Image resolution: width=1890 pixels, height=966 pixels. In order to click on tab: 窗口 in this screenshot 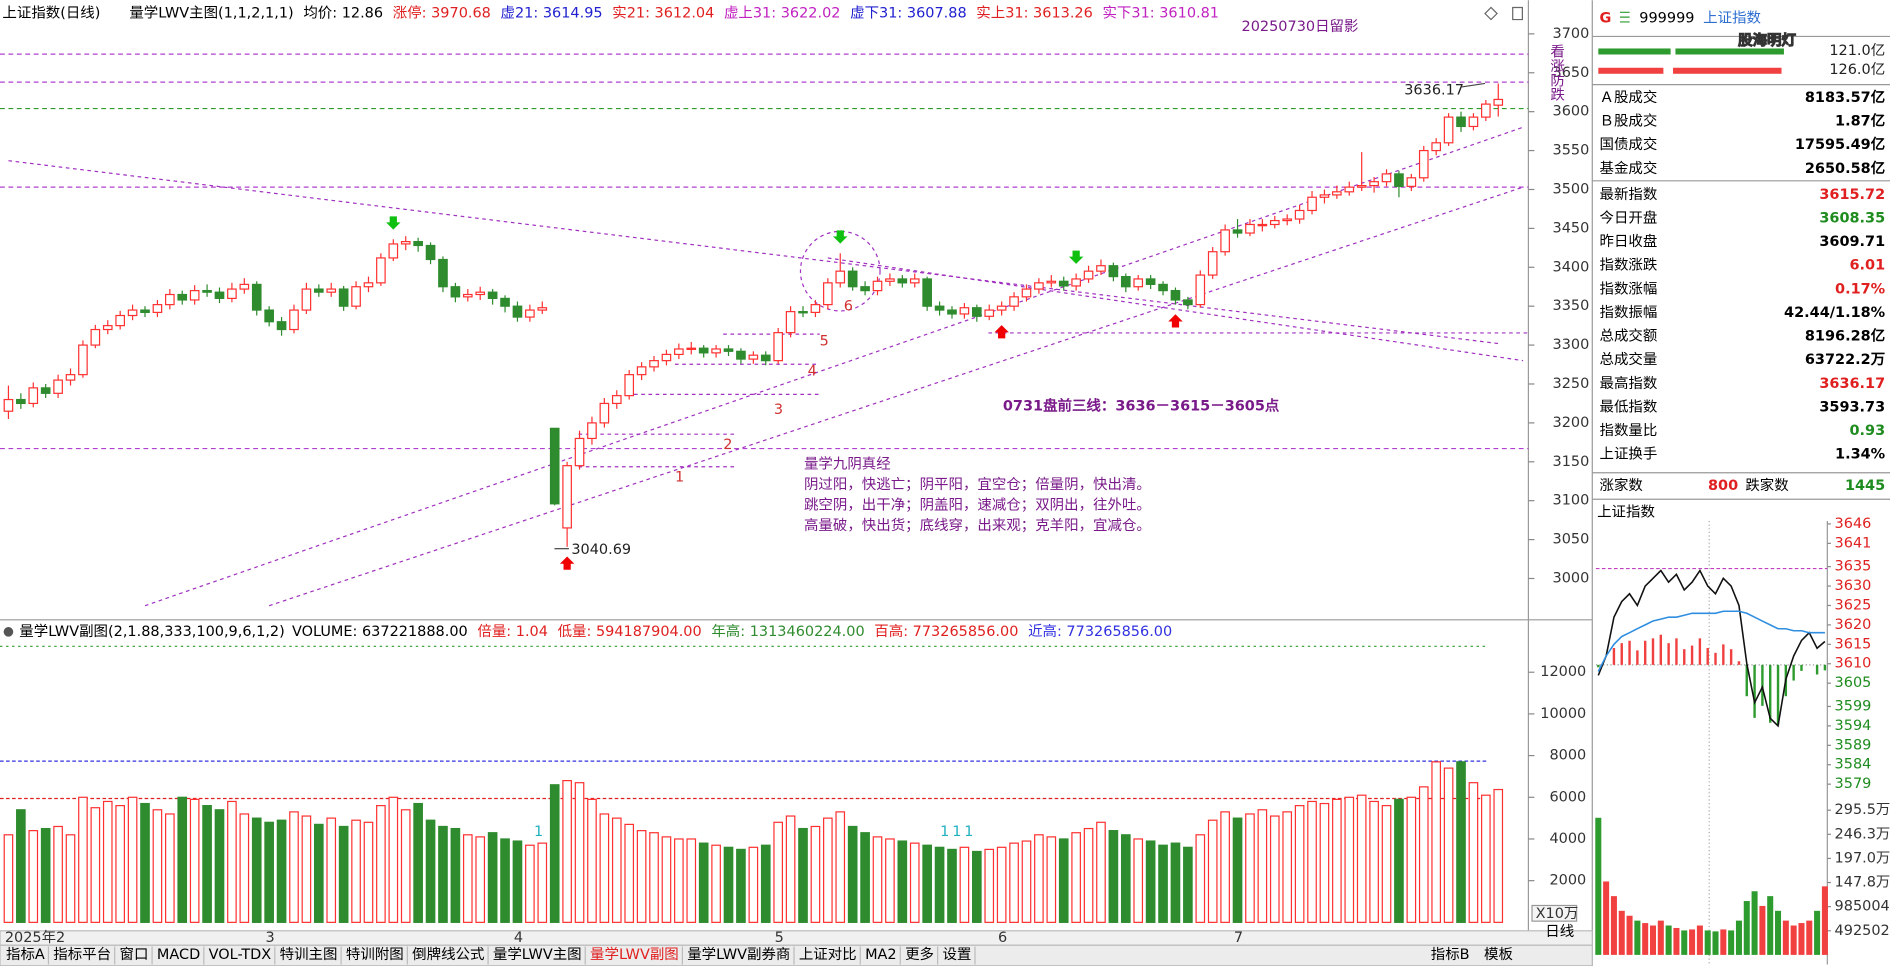, I will do `click(134, 954)`.